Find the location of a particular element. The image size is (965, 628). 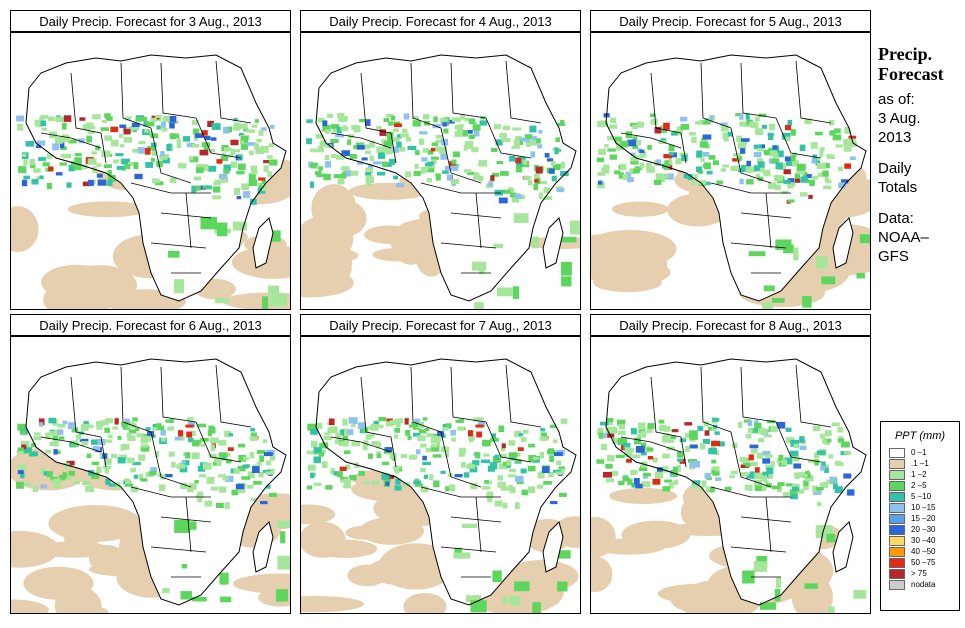

side-title-line1: Precip. is located at coordinates (905, 54).